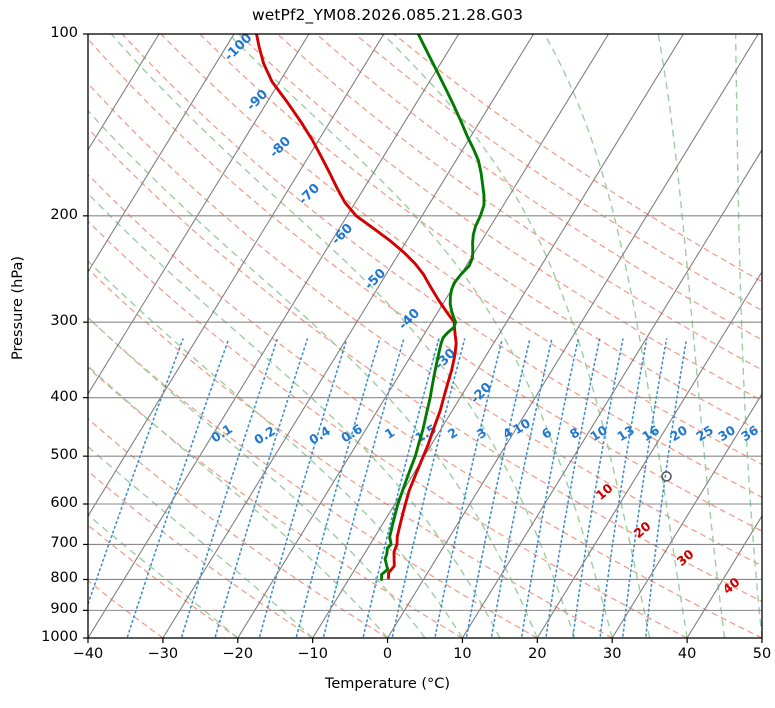  What do you see at coordinates (59, 637) in the screenshot?
I see `y-tick-label-1000: 1000` at bounding box center [59, 637].